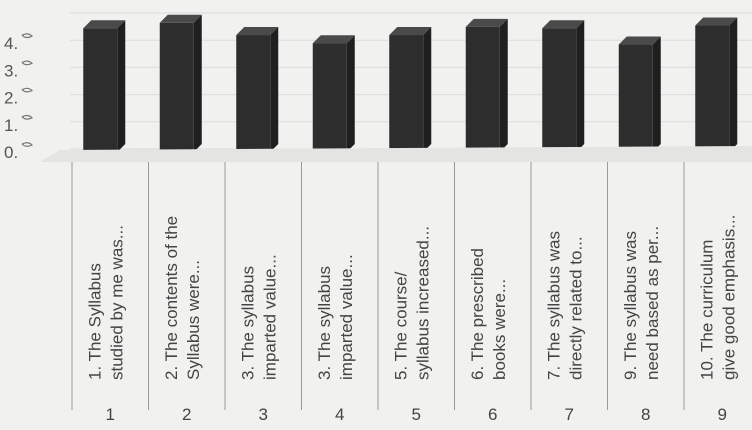  I want to click on category-number: 1, so click(110, 414).